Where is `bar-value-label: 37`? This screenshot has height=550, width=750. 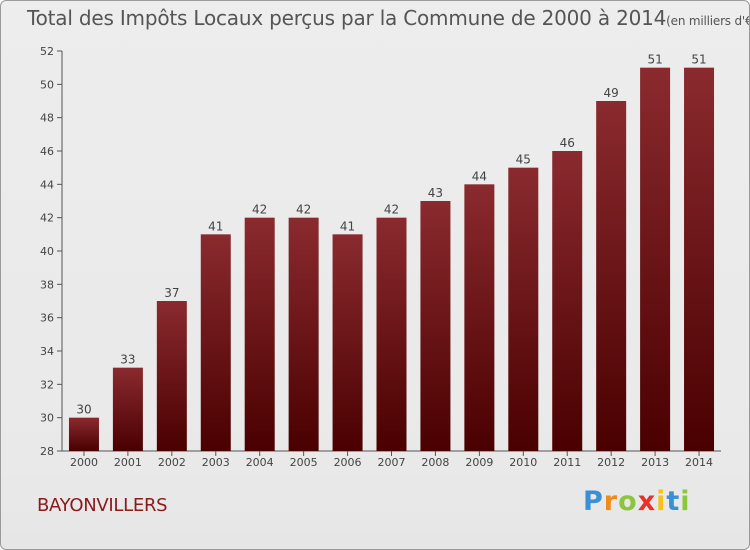
bar-value-label: 37 is located at coordinates (171, 293).